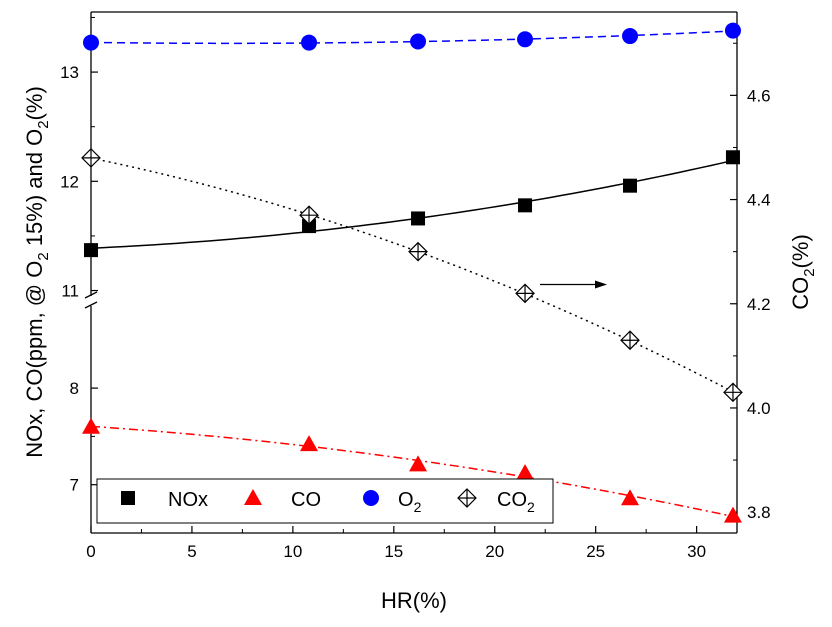  I want to click on x-tick-label: 25, so click(595, 551).